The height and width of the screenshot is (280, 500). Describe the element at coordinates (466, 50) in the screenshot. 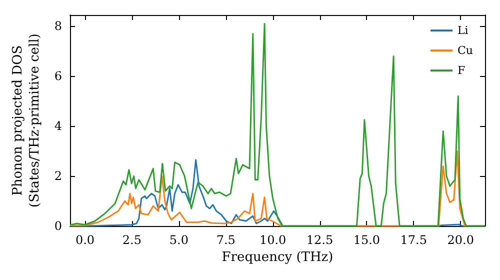

I see `legend-label: Cu` at that location.